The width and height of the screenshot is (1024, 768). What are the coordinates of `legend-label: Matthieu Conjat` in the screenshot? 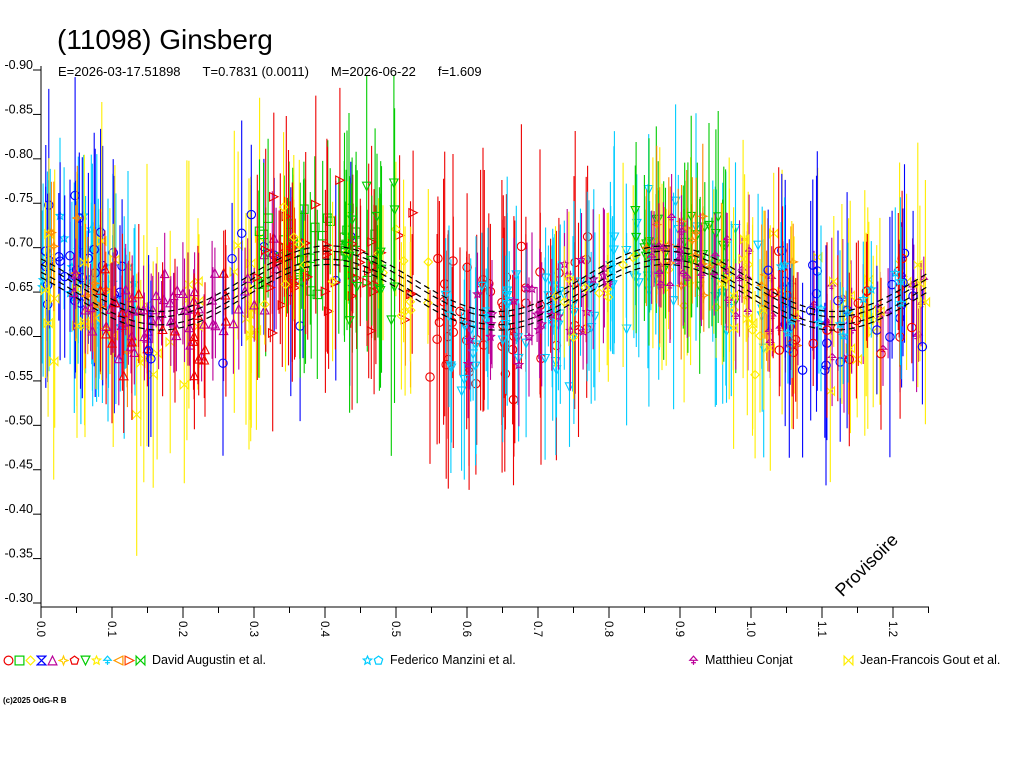 It's located at (749, 660).